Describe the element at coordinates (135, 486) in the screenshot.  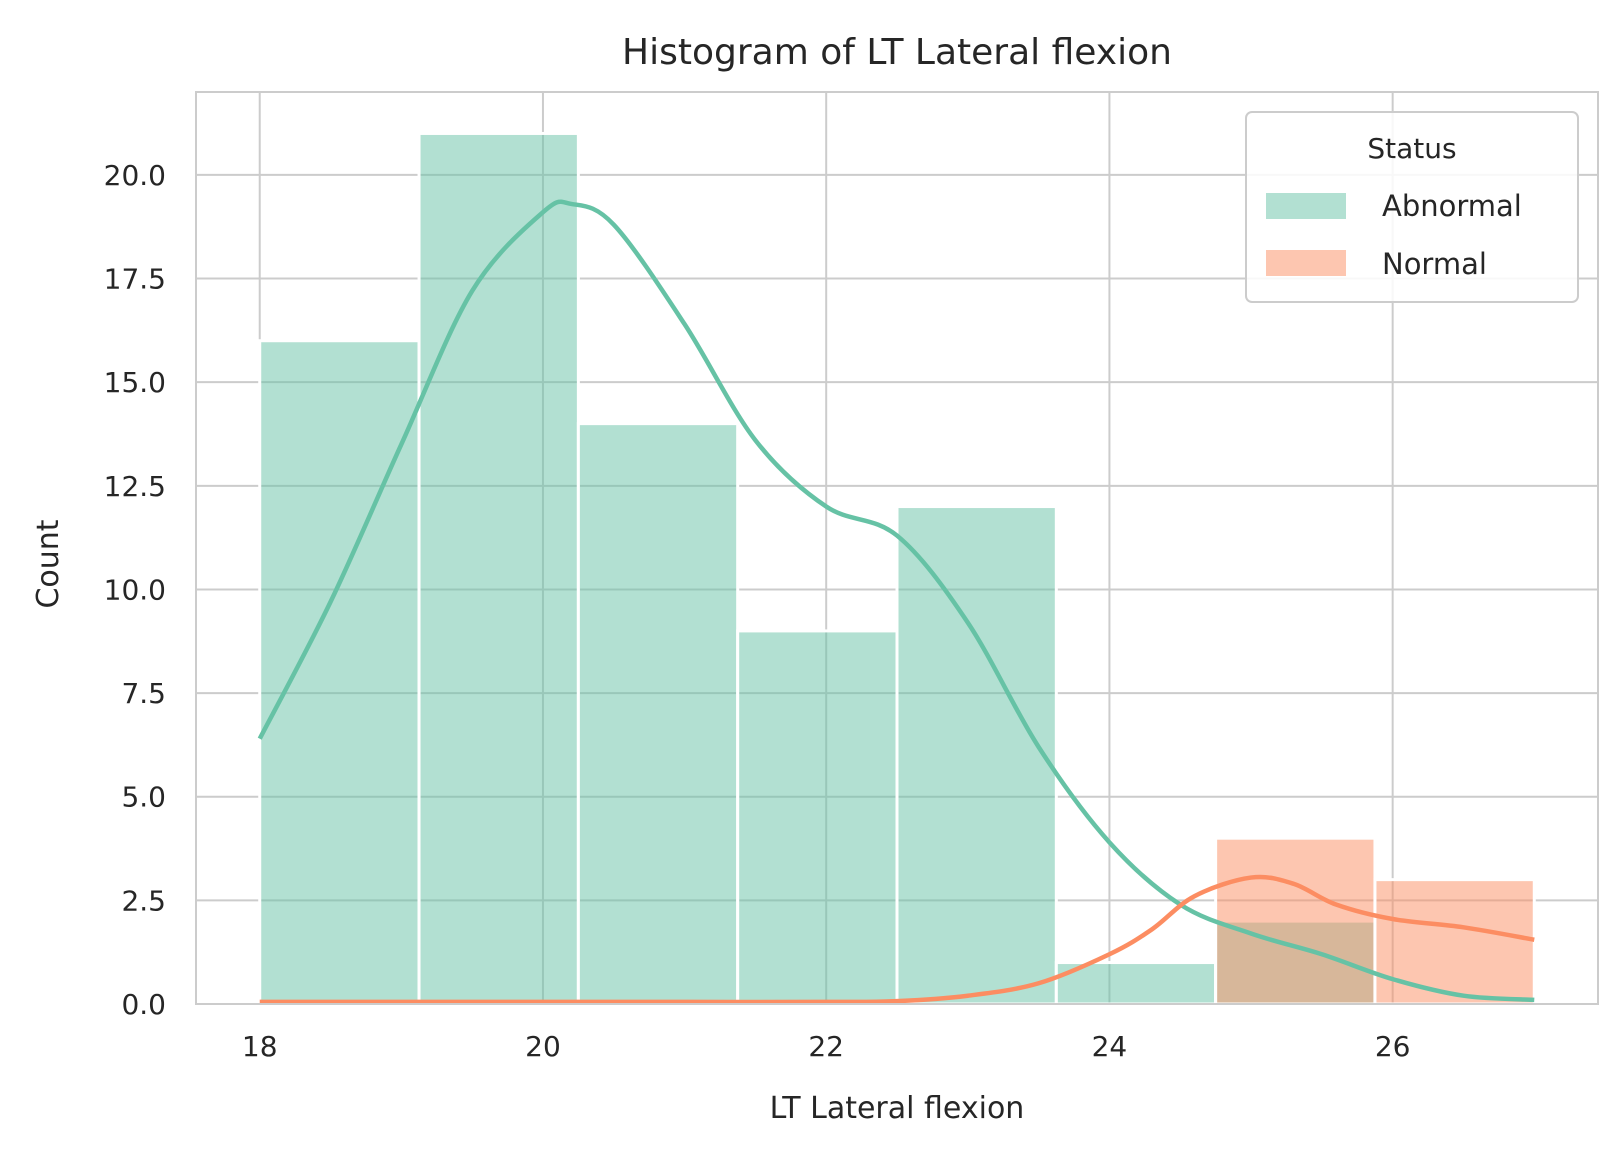
I see `y-tick-label: 12.5` at that location.